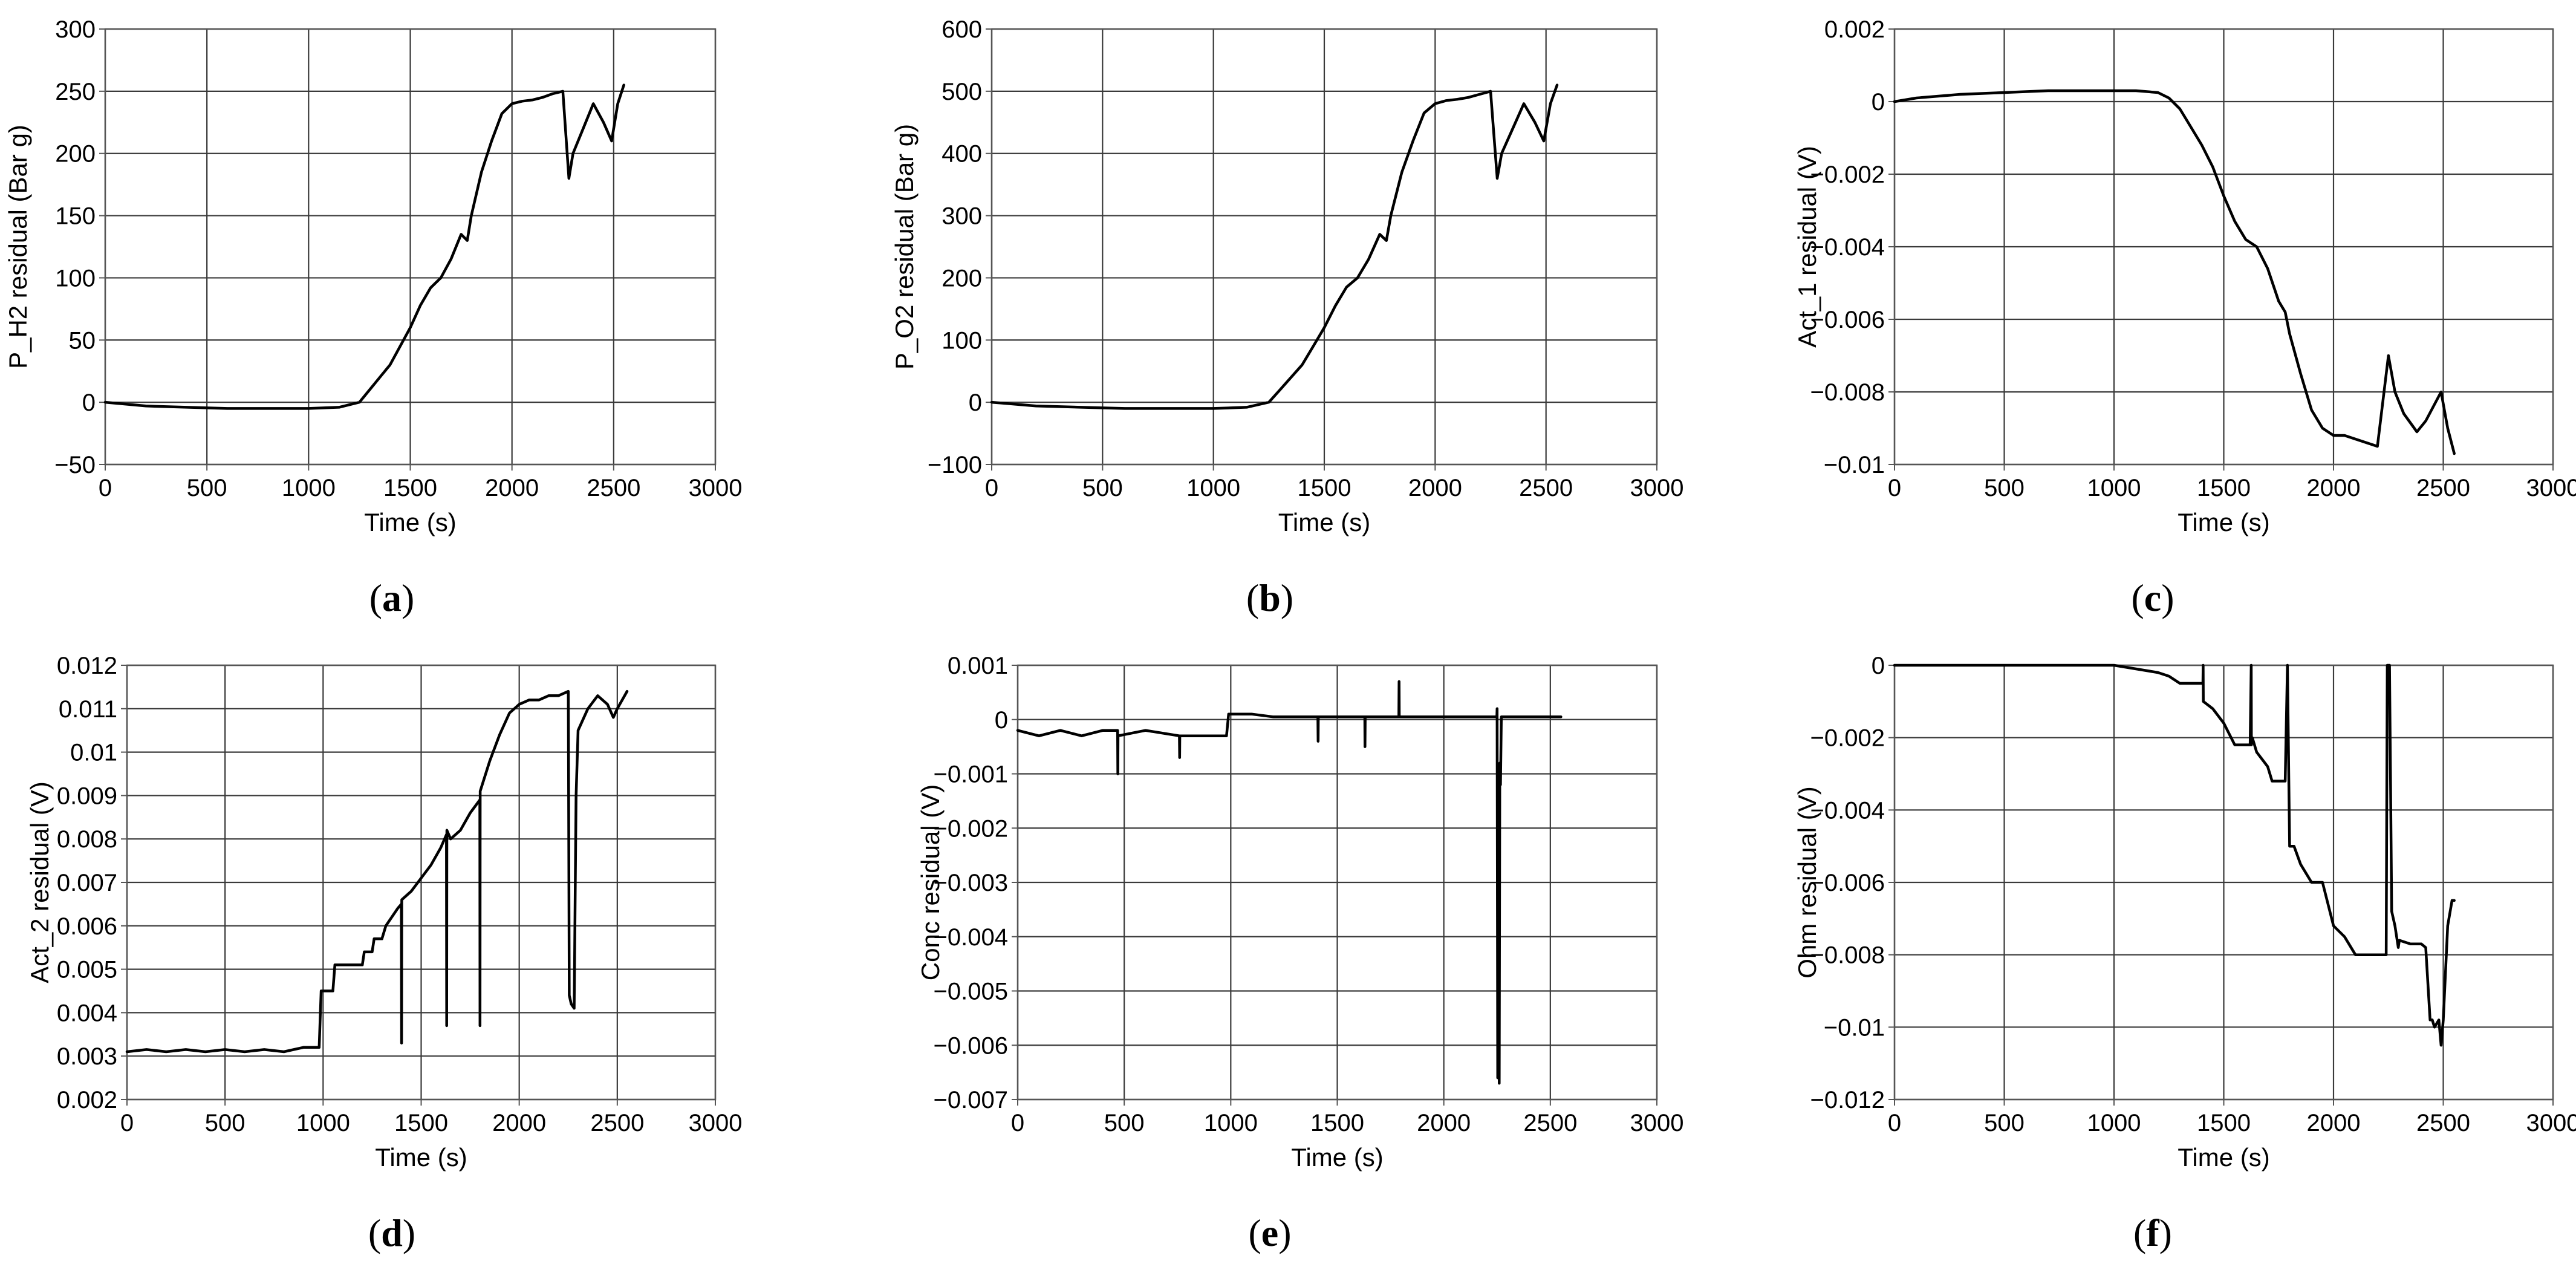 Image resolution: width=2576 pixels, height=1287 pixels. I want to click on y-tick-label: 300, so click(962, 216).